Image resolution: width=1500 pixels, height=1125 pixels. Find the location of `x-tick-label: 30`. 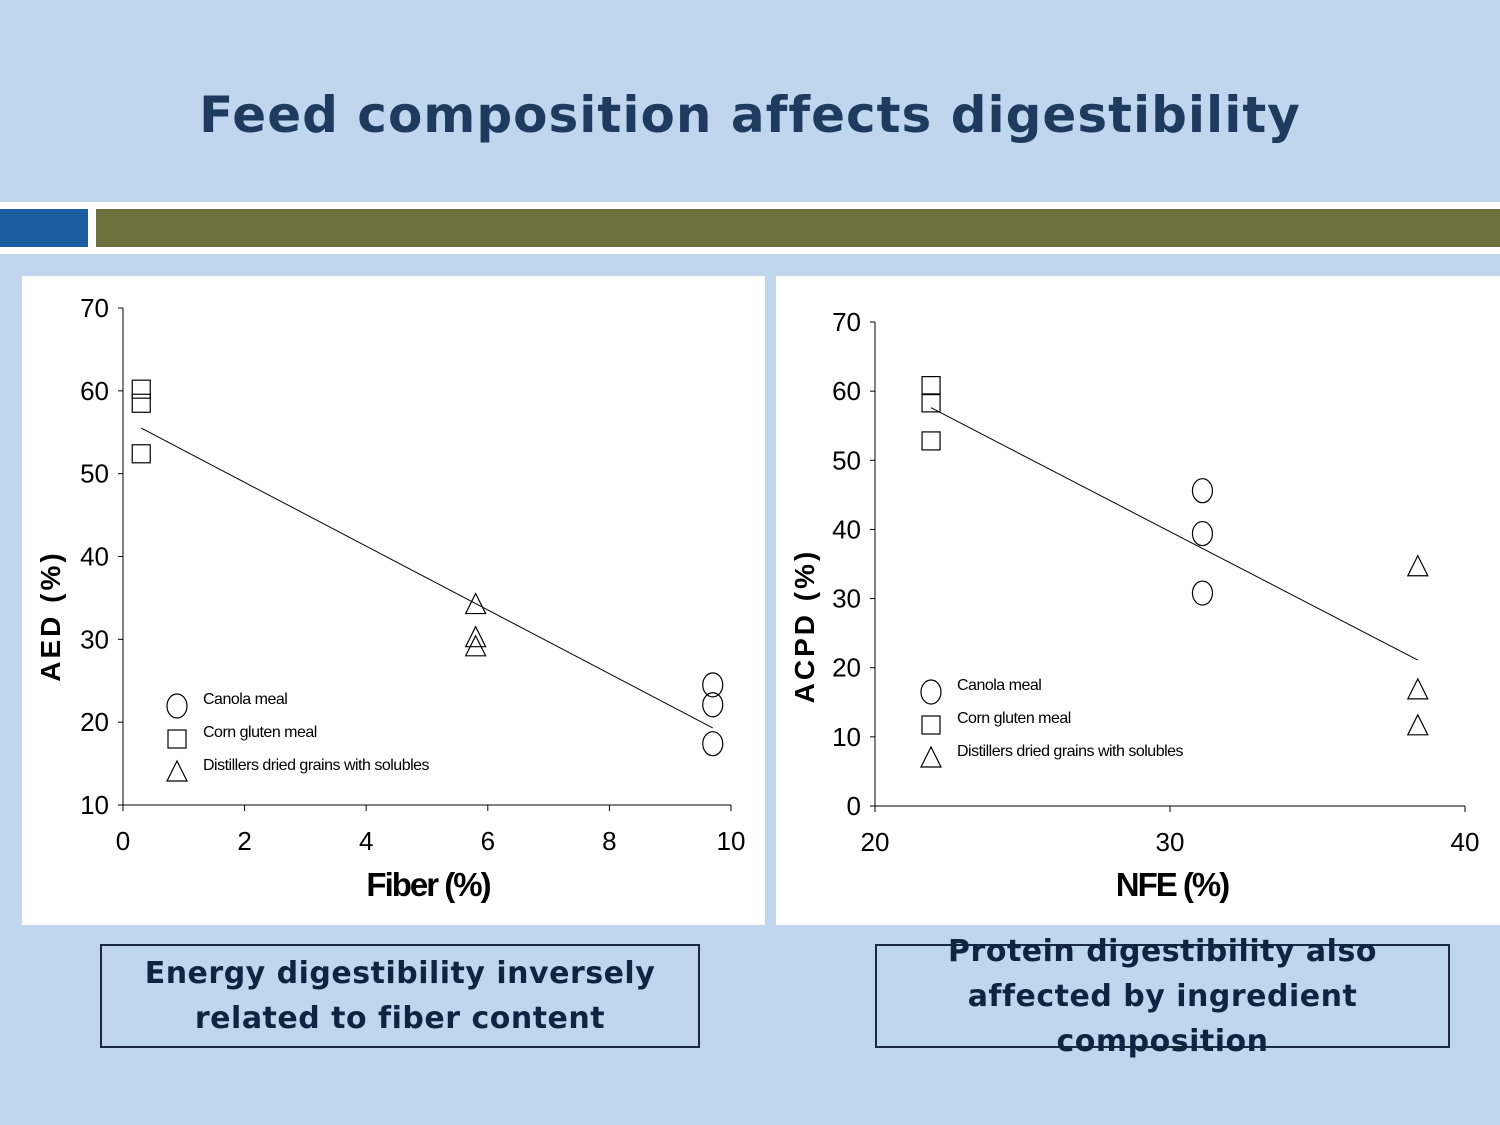

x-tick-label: 30 is located at coordinates (1170, 842).